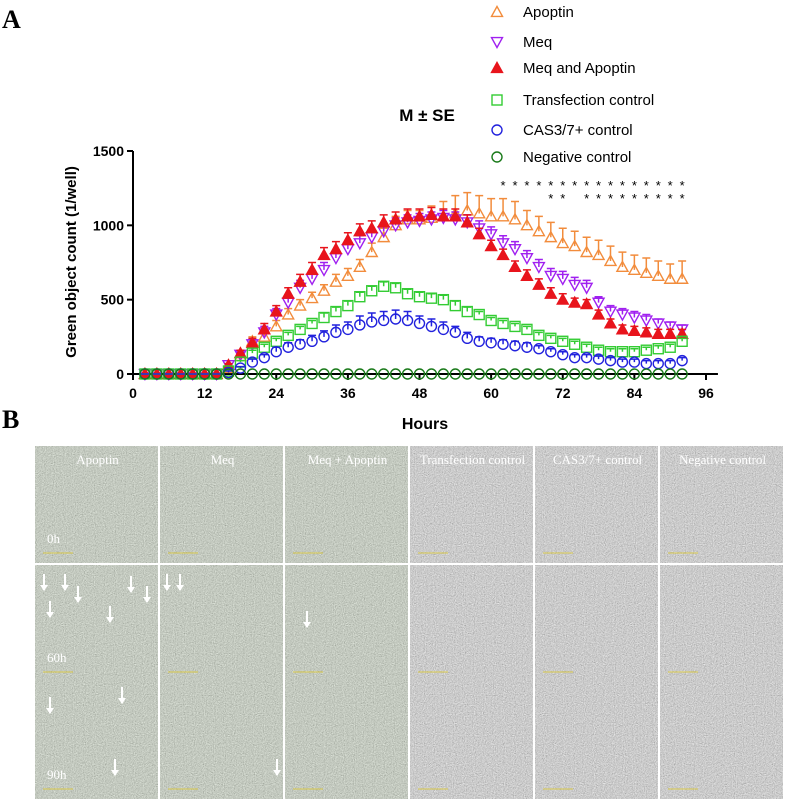 This screenshot has height=799, width=786. Describe the element at coordinates (521, 42) in the screenshot. I see `legend-item: Meq` at that location.